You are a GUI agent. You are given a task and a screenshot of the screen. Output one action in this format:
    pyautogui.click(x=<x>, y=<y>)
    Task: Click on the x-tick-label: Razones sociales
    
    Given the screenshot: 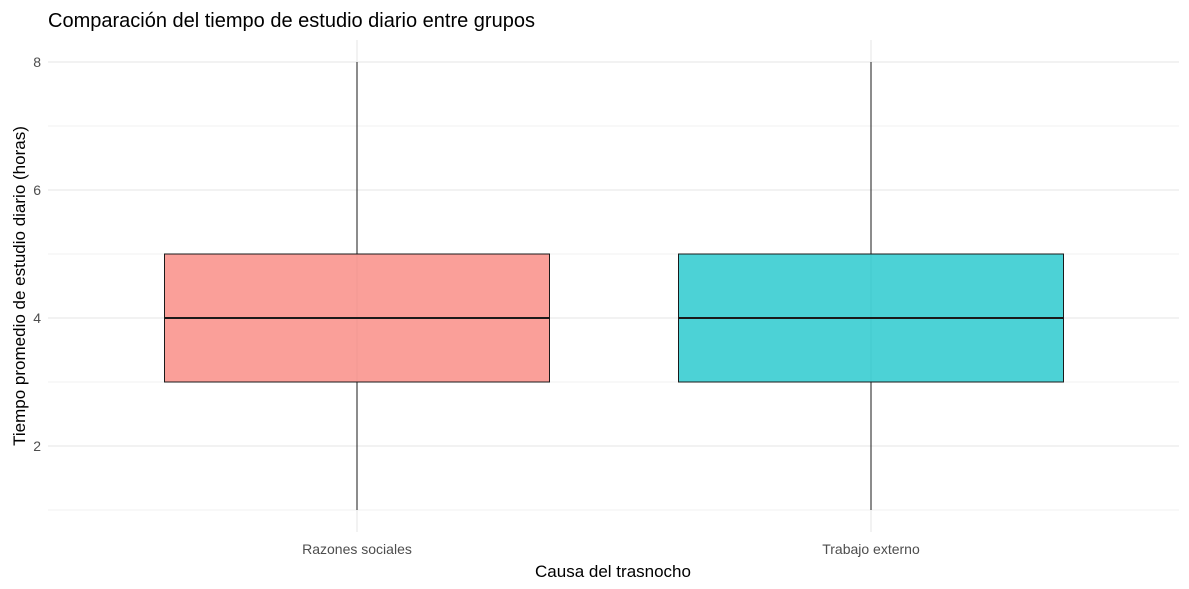 What is the action you would take?
    pyautogui.click(x=357, y=549)
    